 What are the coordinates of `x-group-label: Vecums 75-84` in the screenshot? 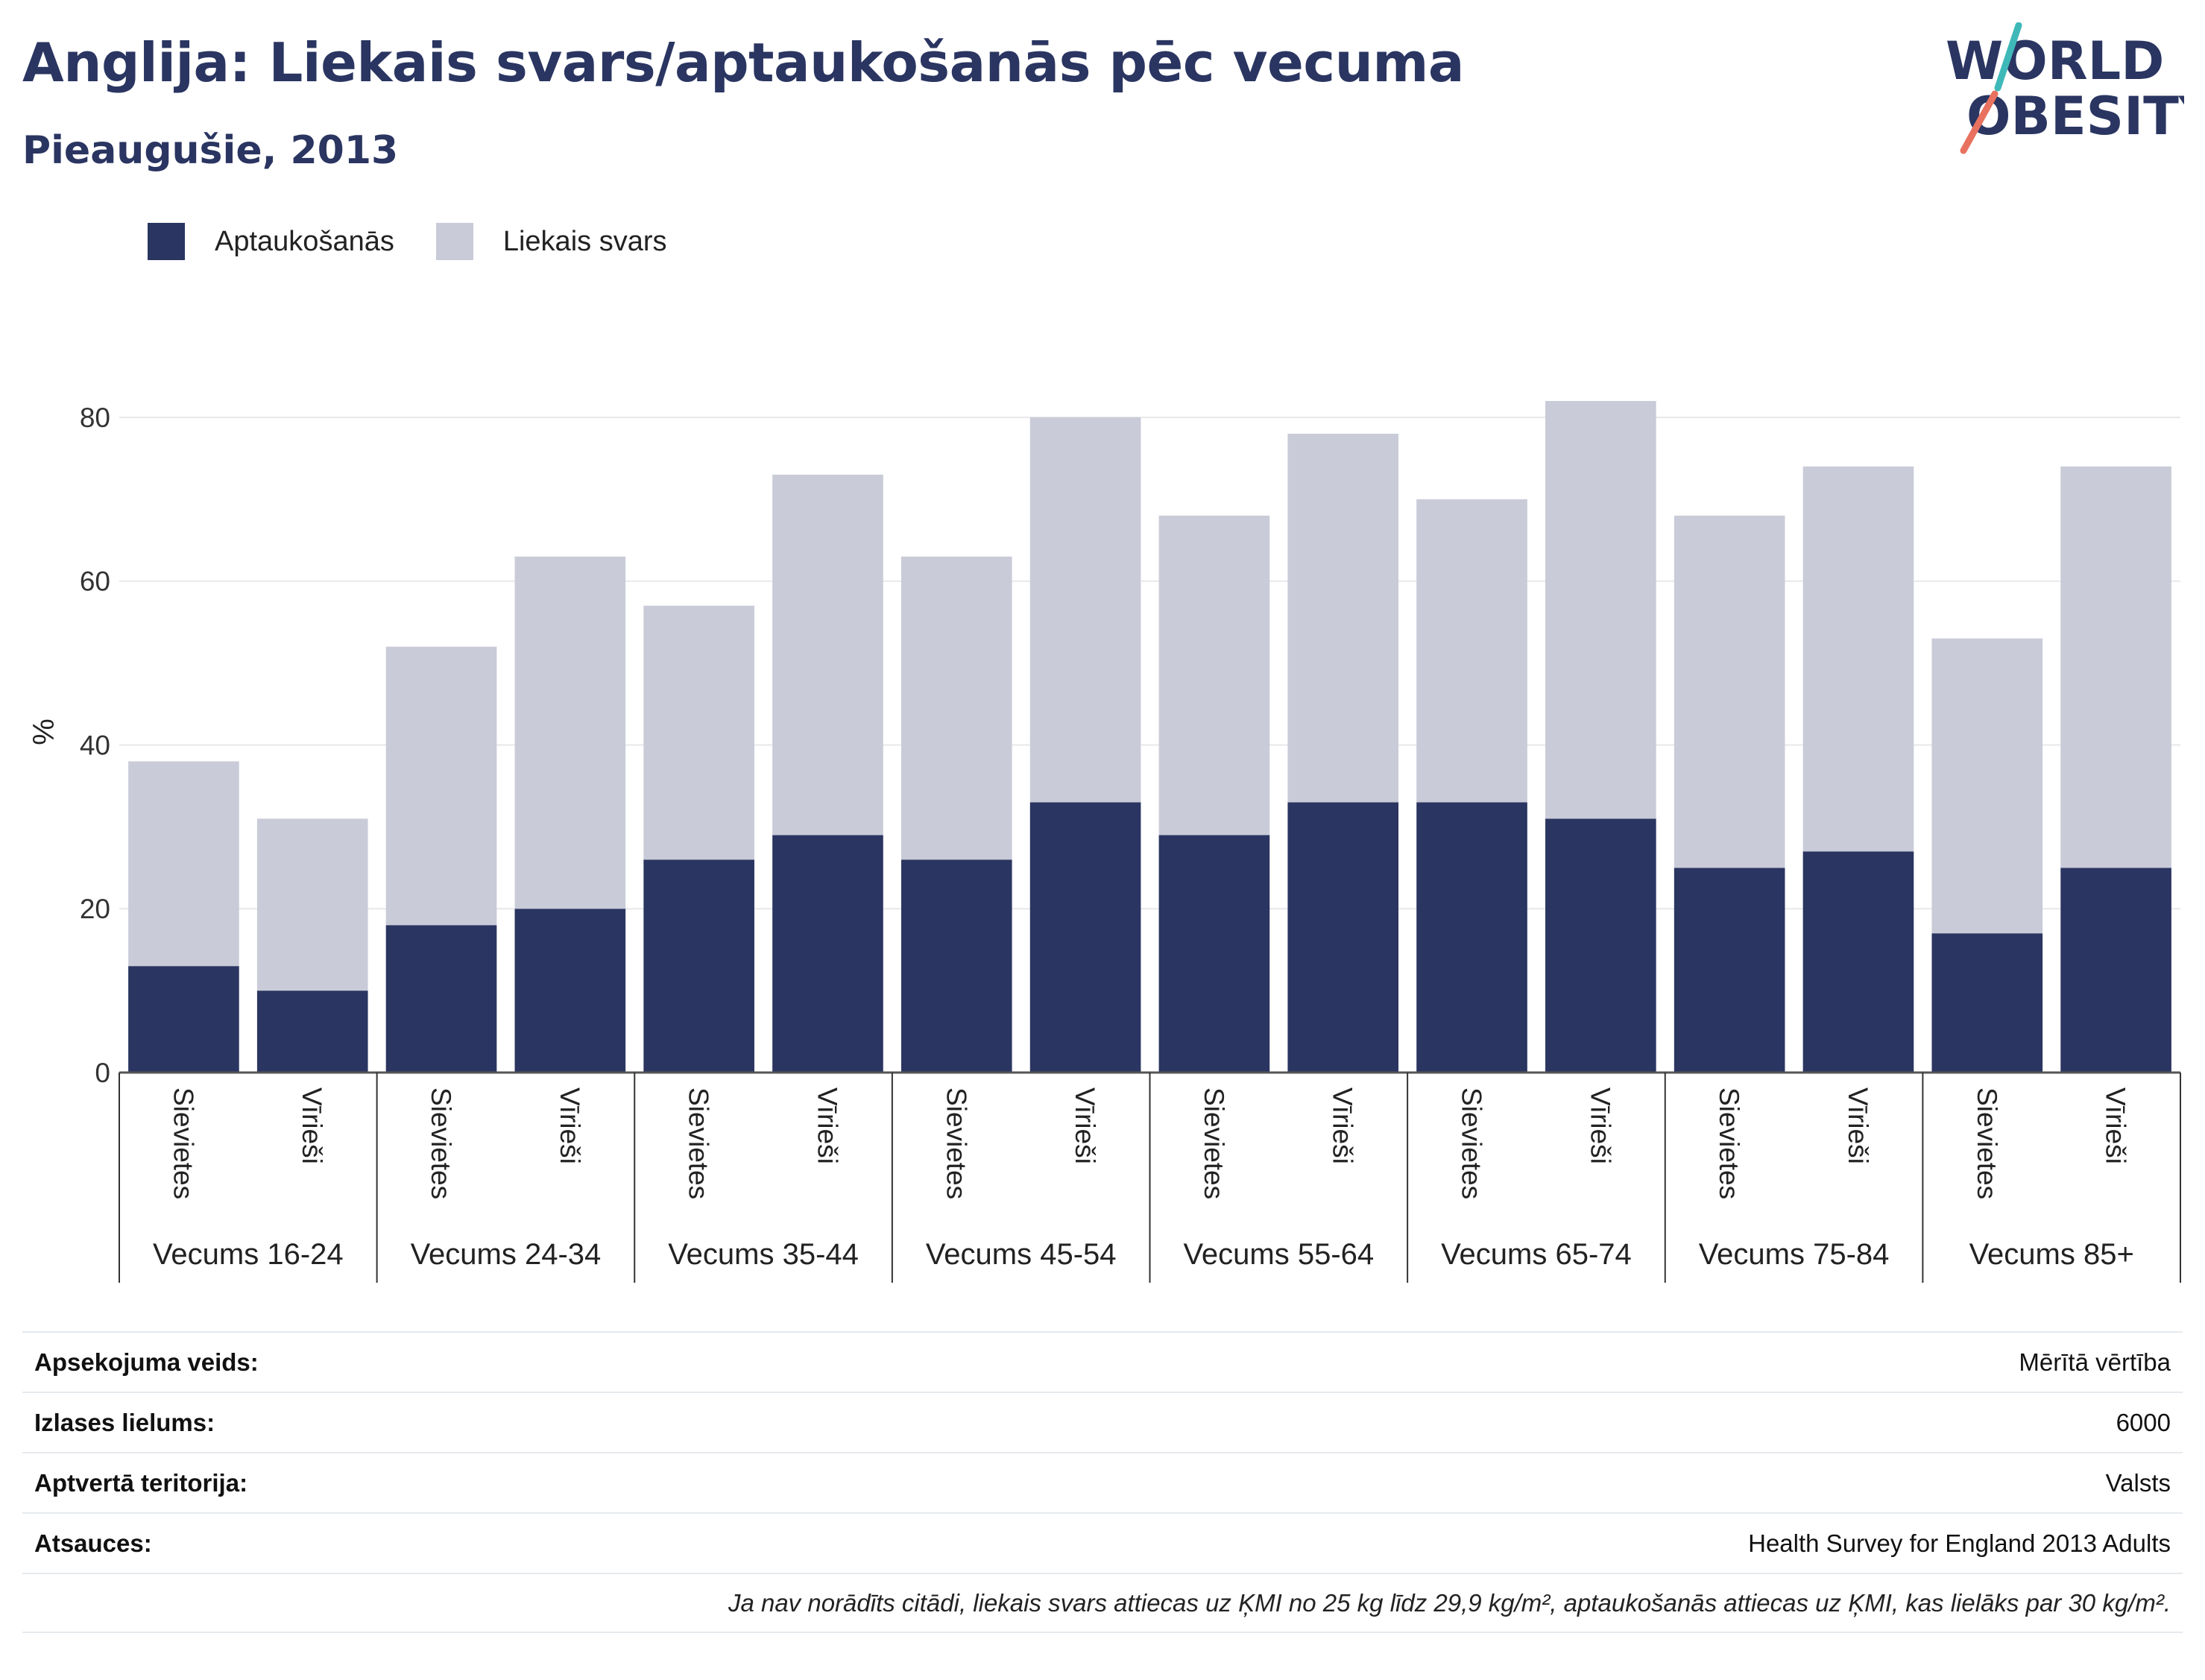 It's located at (1794, 1254).